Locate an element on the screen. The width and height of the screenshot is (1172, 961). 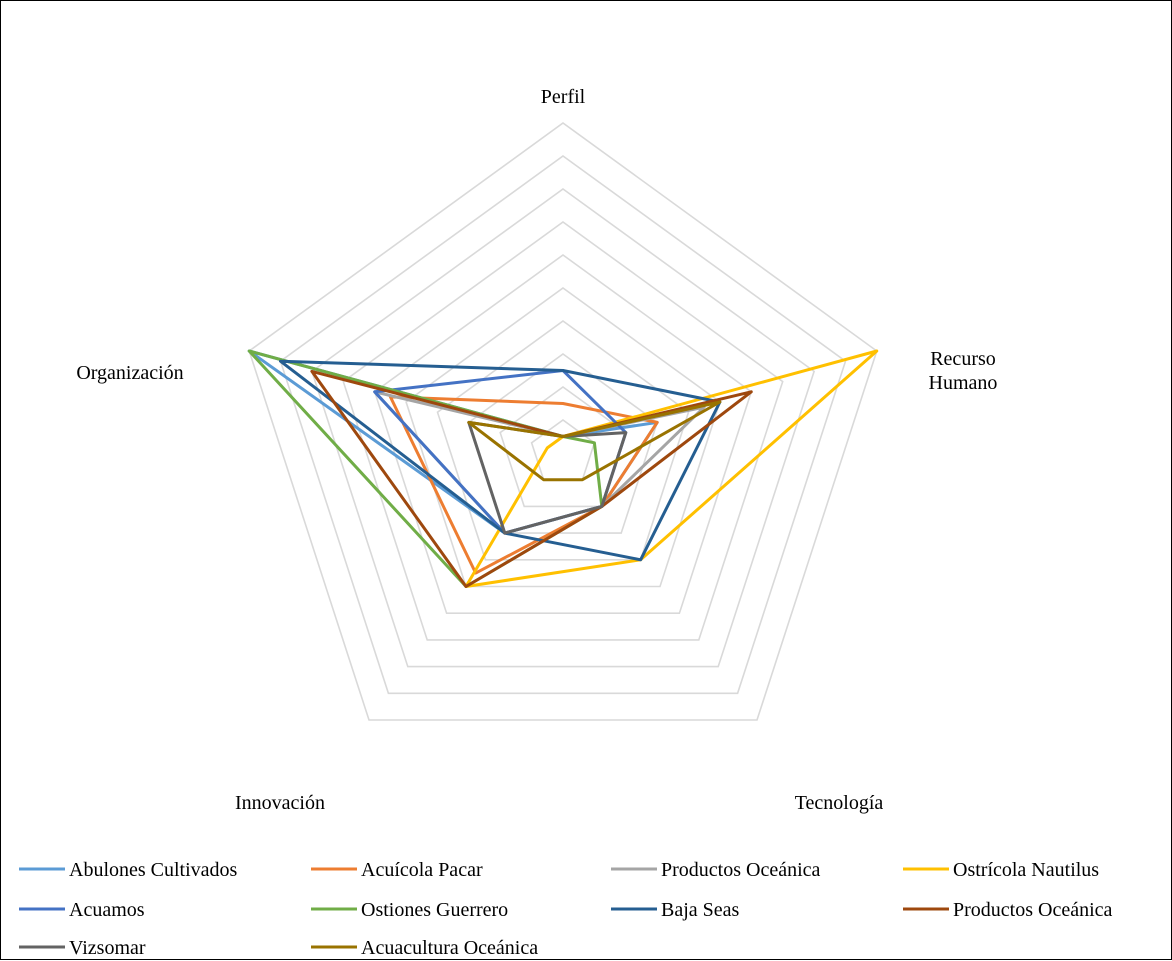
legend-item: Ostiones Guerrero is located at coordinates (409, 910).